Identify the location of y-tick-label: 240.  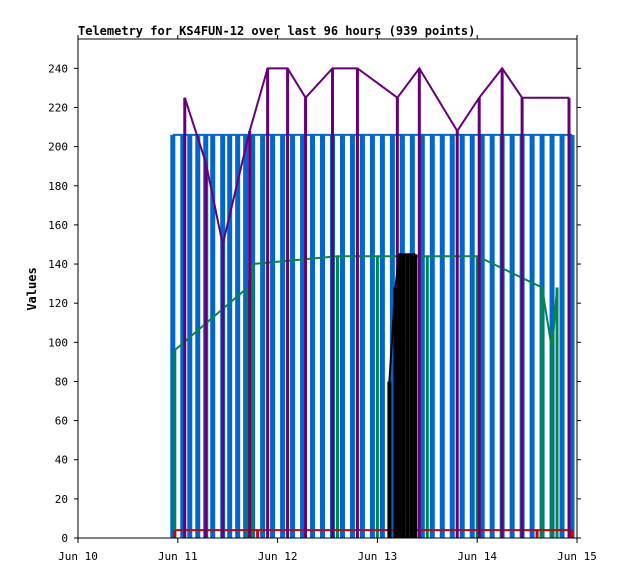
(58, 68).